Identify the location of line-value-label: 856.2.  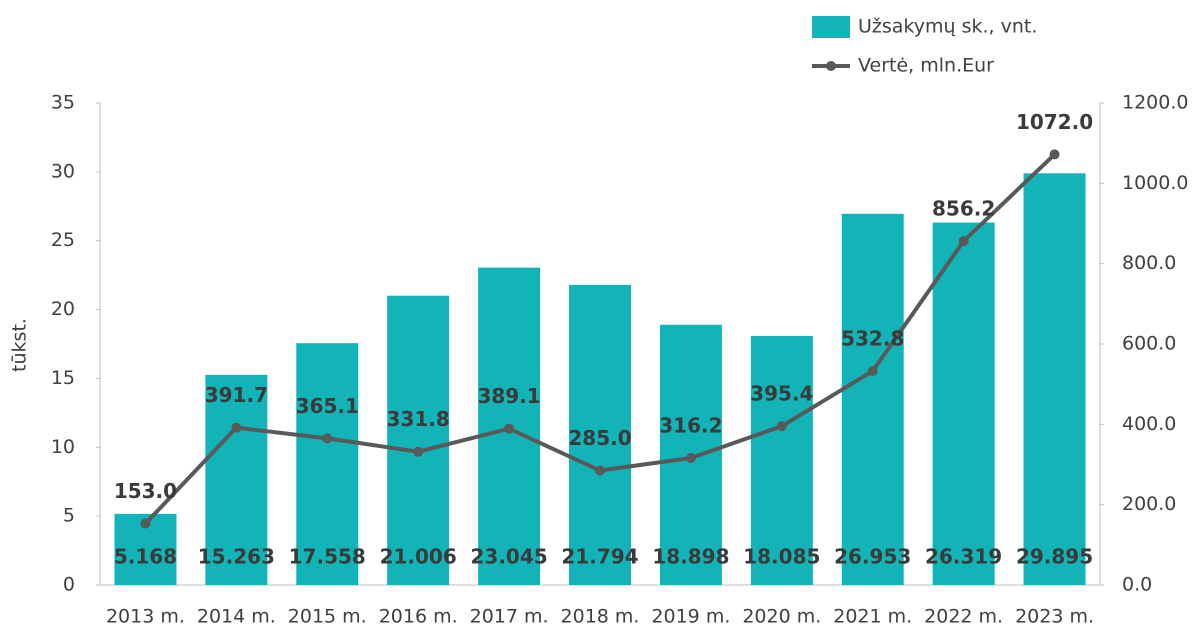
(963, 209).